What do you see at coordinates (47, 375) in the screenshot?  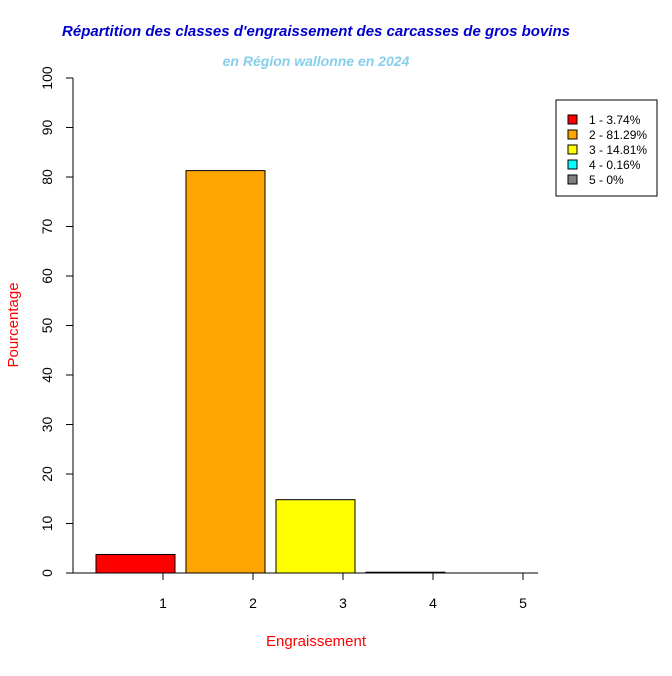 I see `y-tick-label: 40` at bounding box center [47, 375].